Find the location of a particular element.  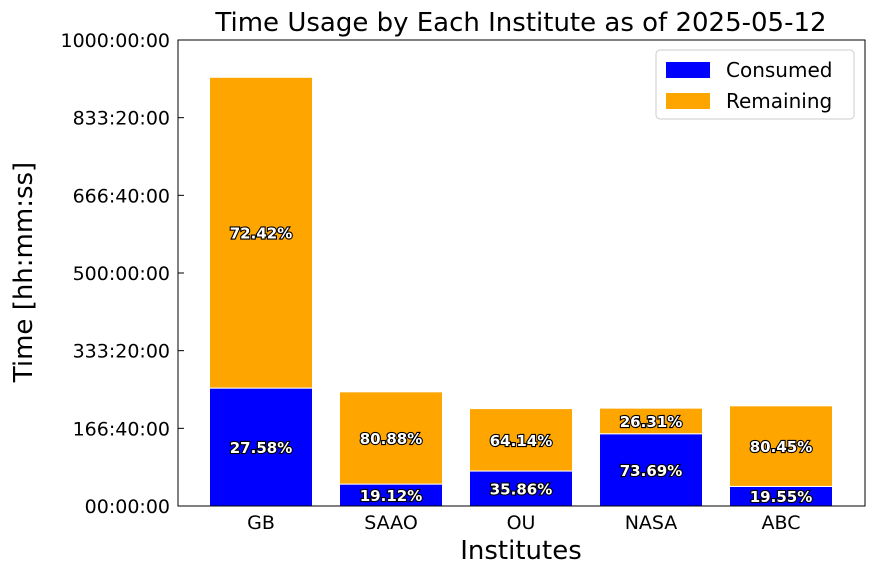

bar-remaining-abc is located at coordinates (781, 446).